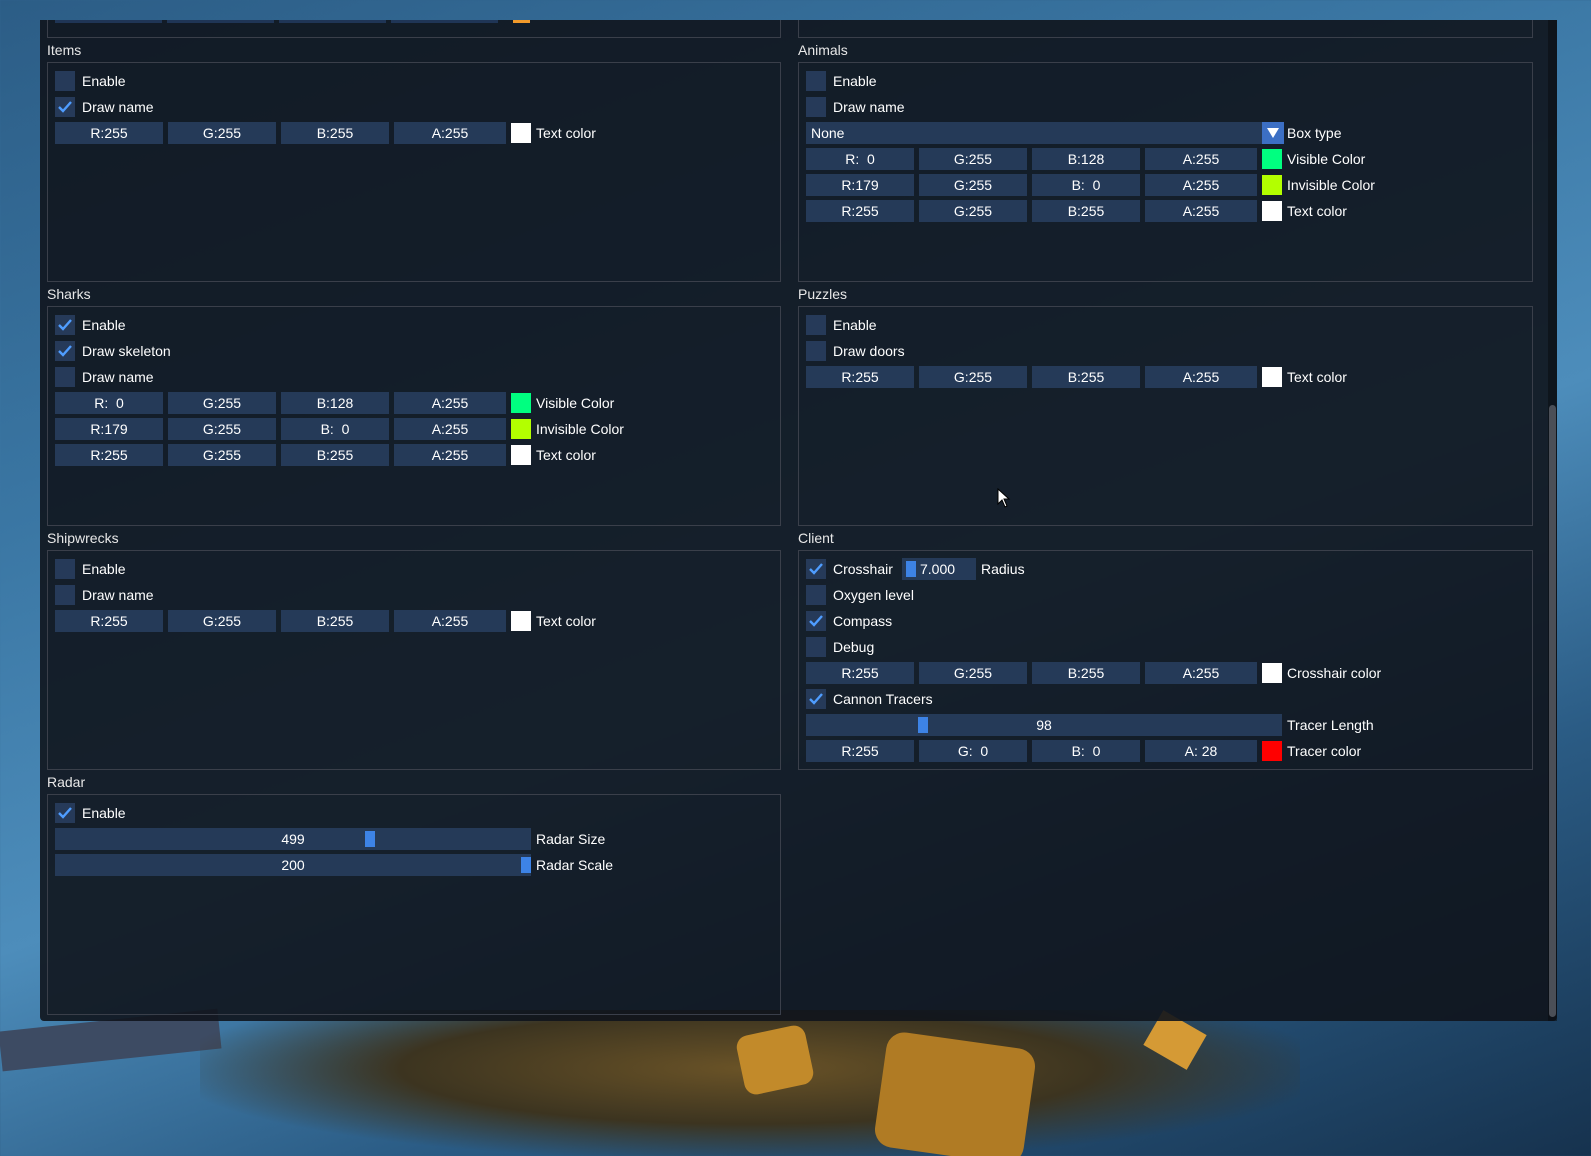 This screenshot has width=1591, height=1156. What do you see at coordinates (860, 377) in the screenshot?
I see `puzzles-text-color-r: R:255` at bounding box center [860, 377].